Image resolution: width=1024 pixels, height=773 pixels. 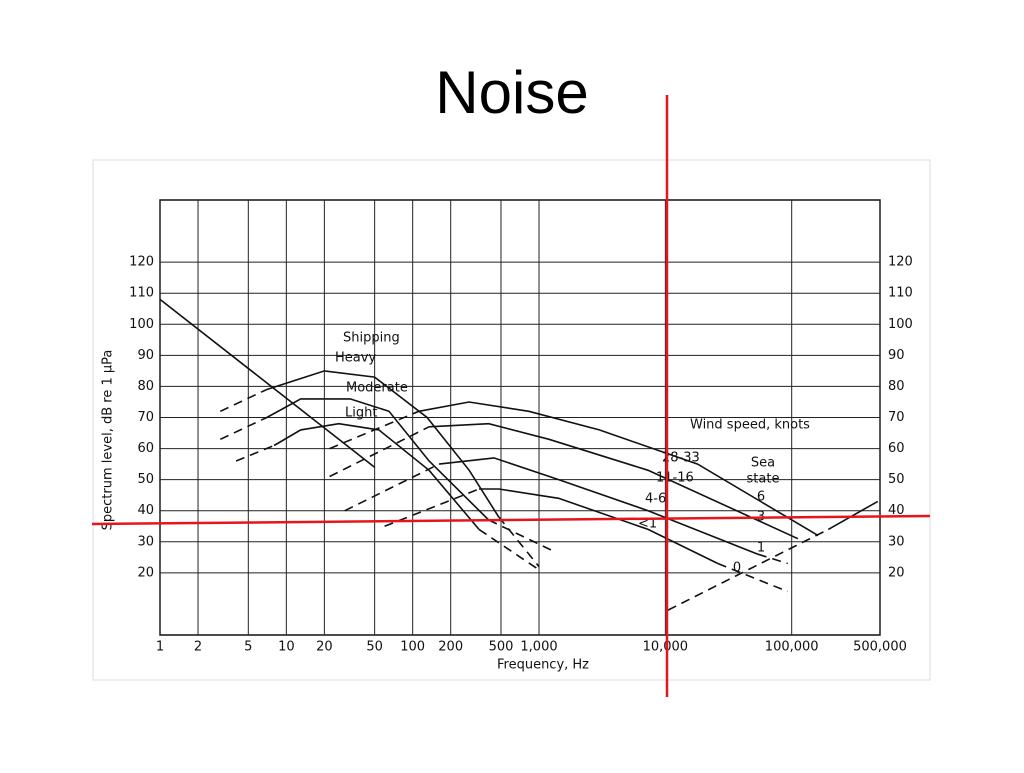 I want to click on x-tick-label: 20, so click(x=324, y=647).